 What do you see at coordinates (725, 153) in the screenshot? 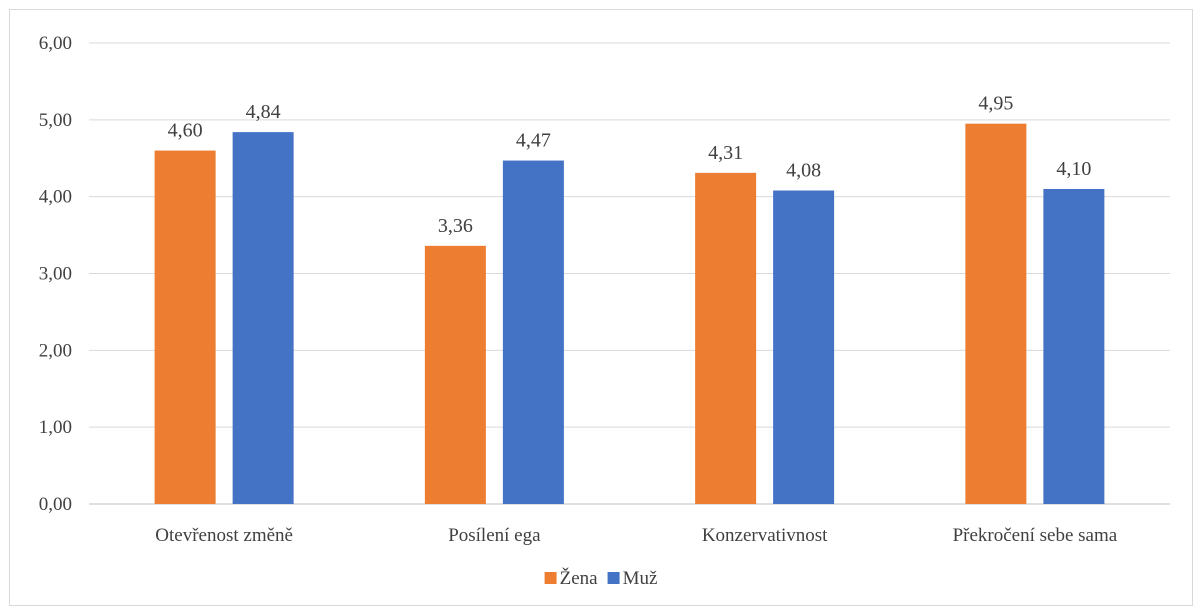
I see `data-label: 4,31` at bounding box center [725, 153].